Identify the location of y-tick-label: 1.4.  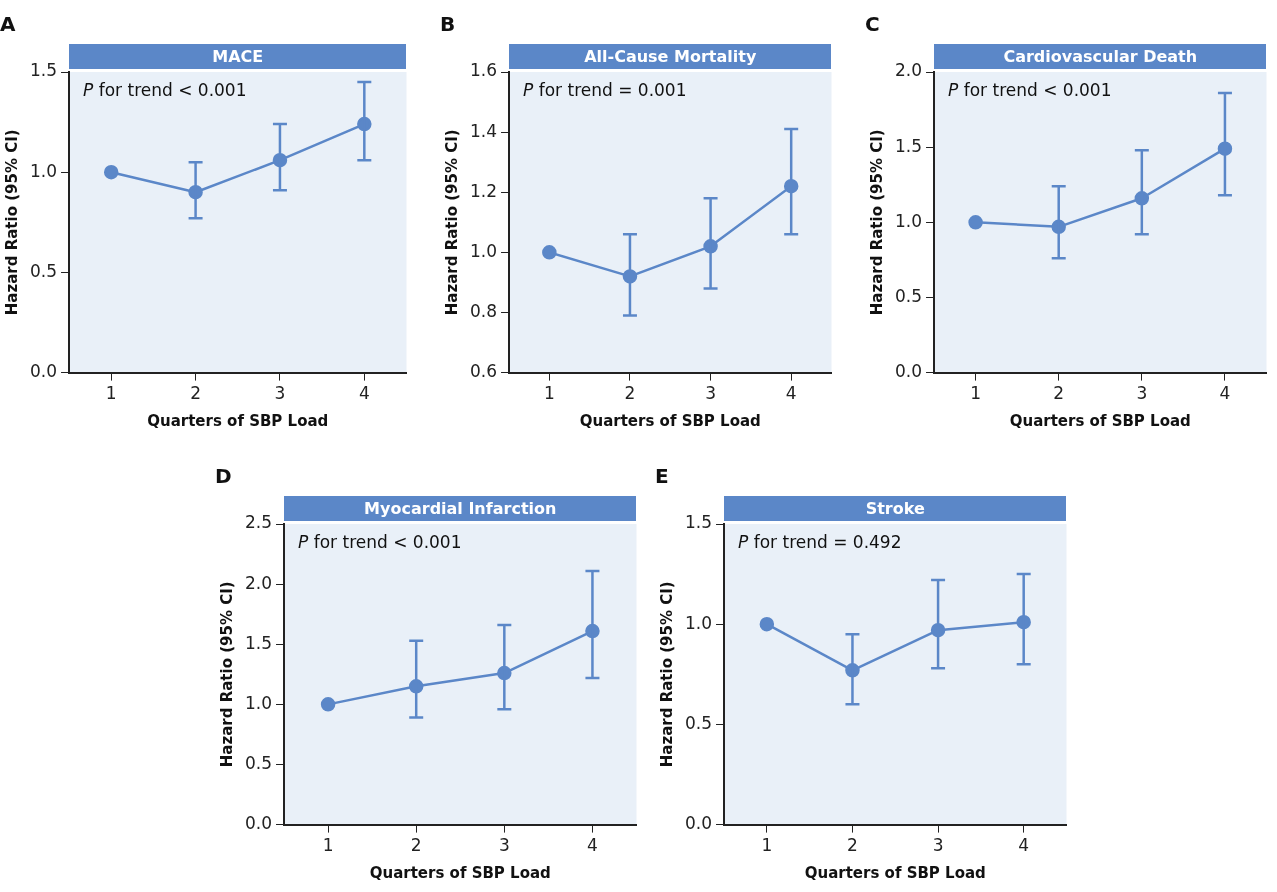
(483, 130).